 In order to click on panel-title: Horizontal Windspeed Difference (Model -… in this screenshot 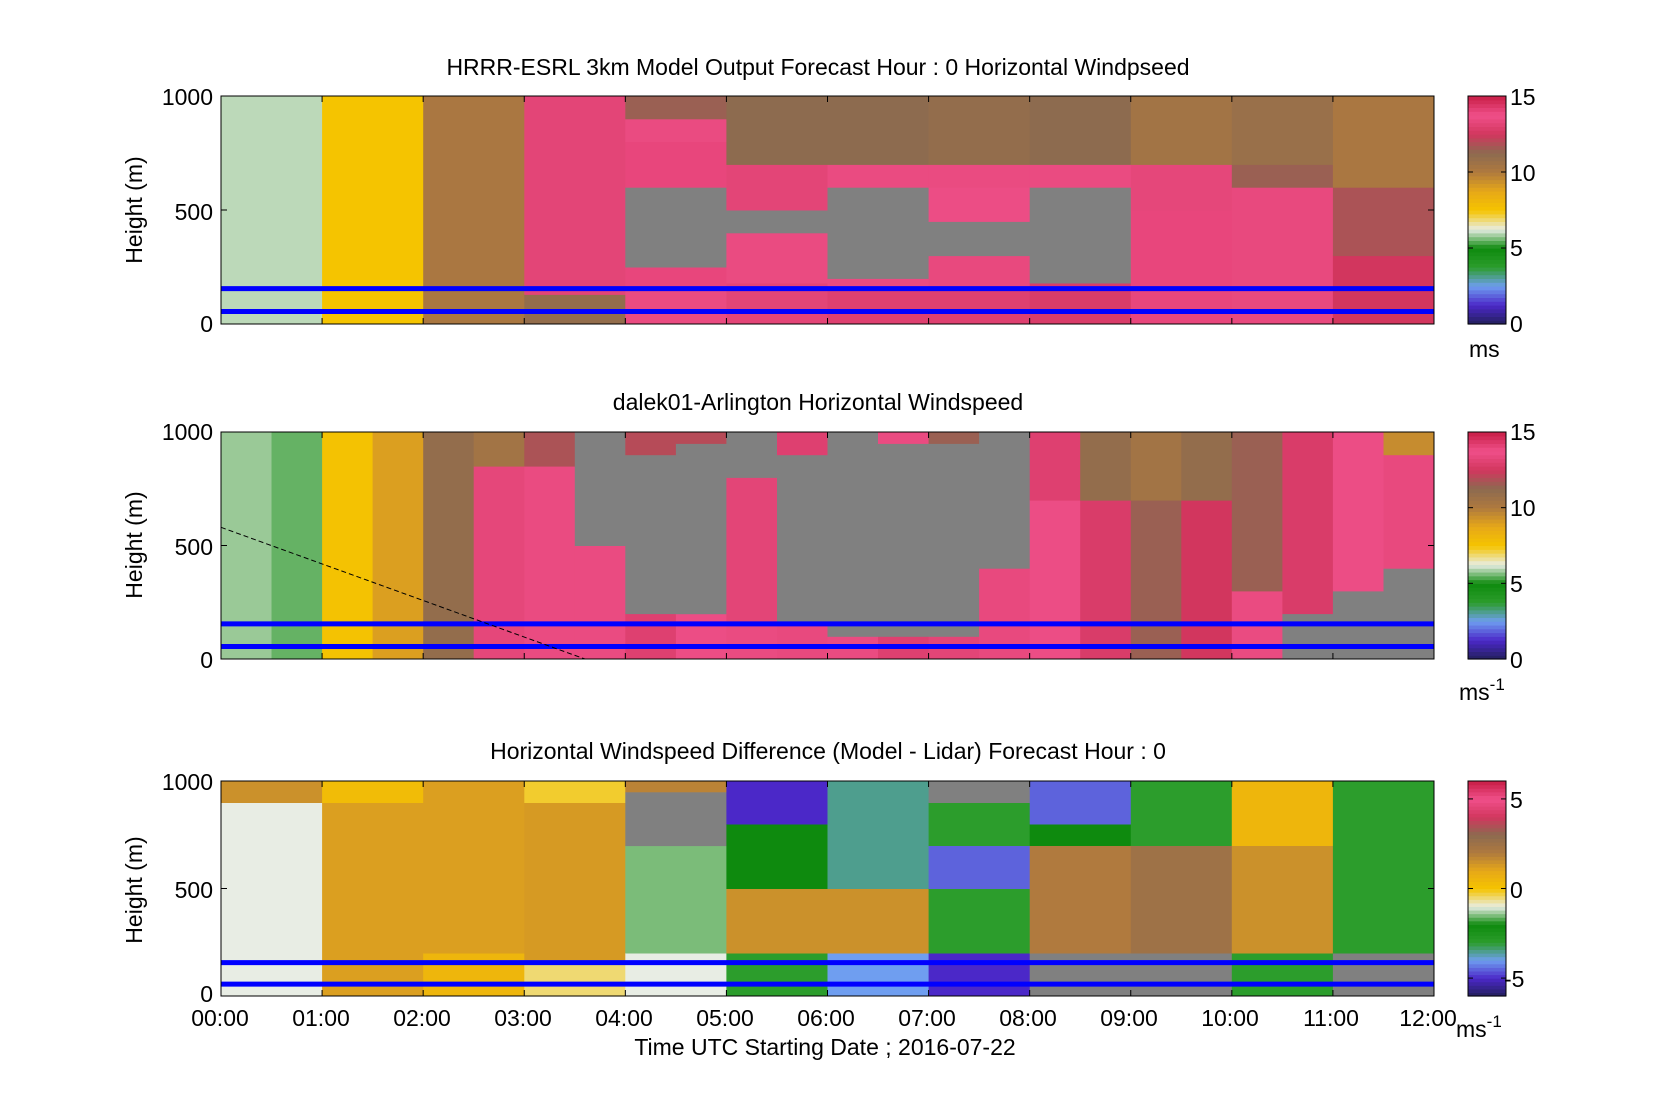, I will do `click(828, 751)`.